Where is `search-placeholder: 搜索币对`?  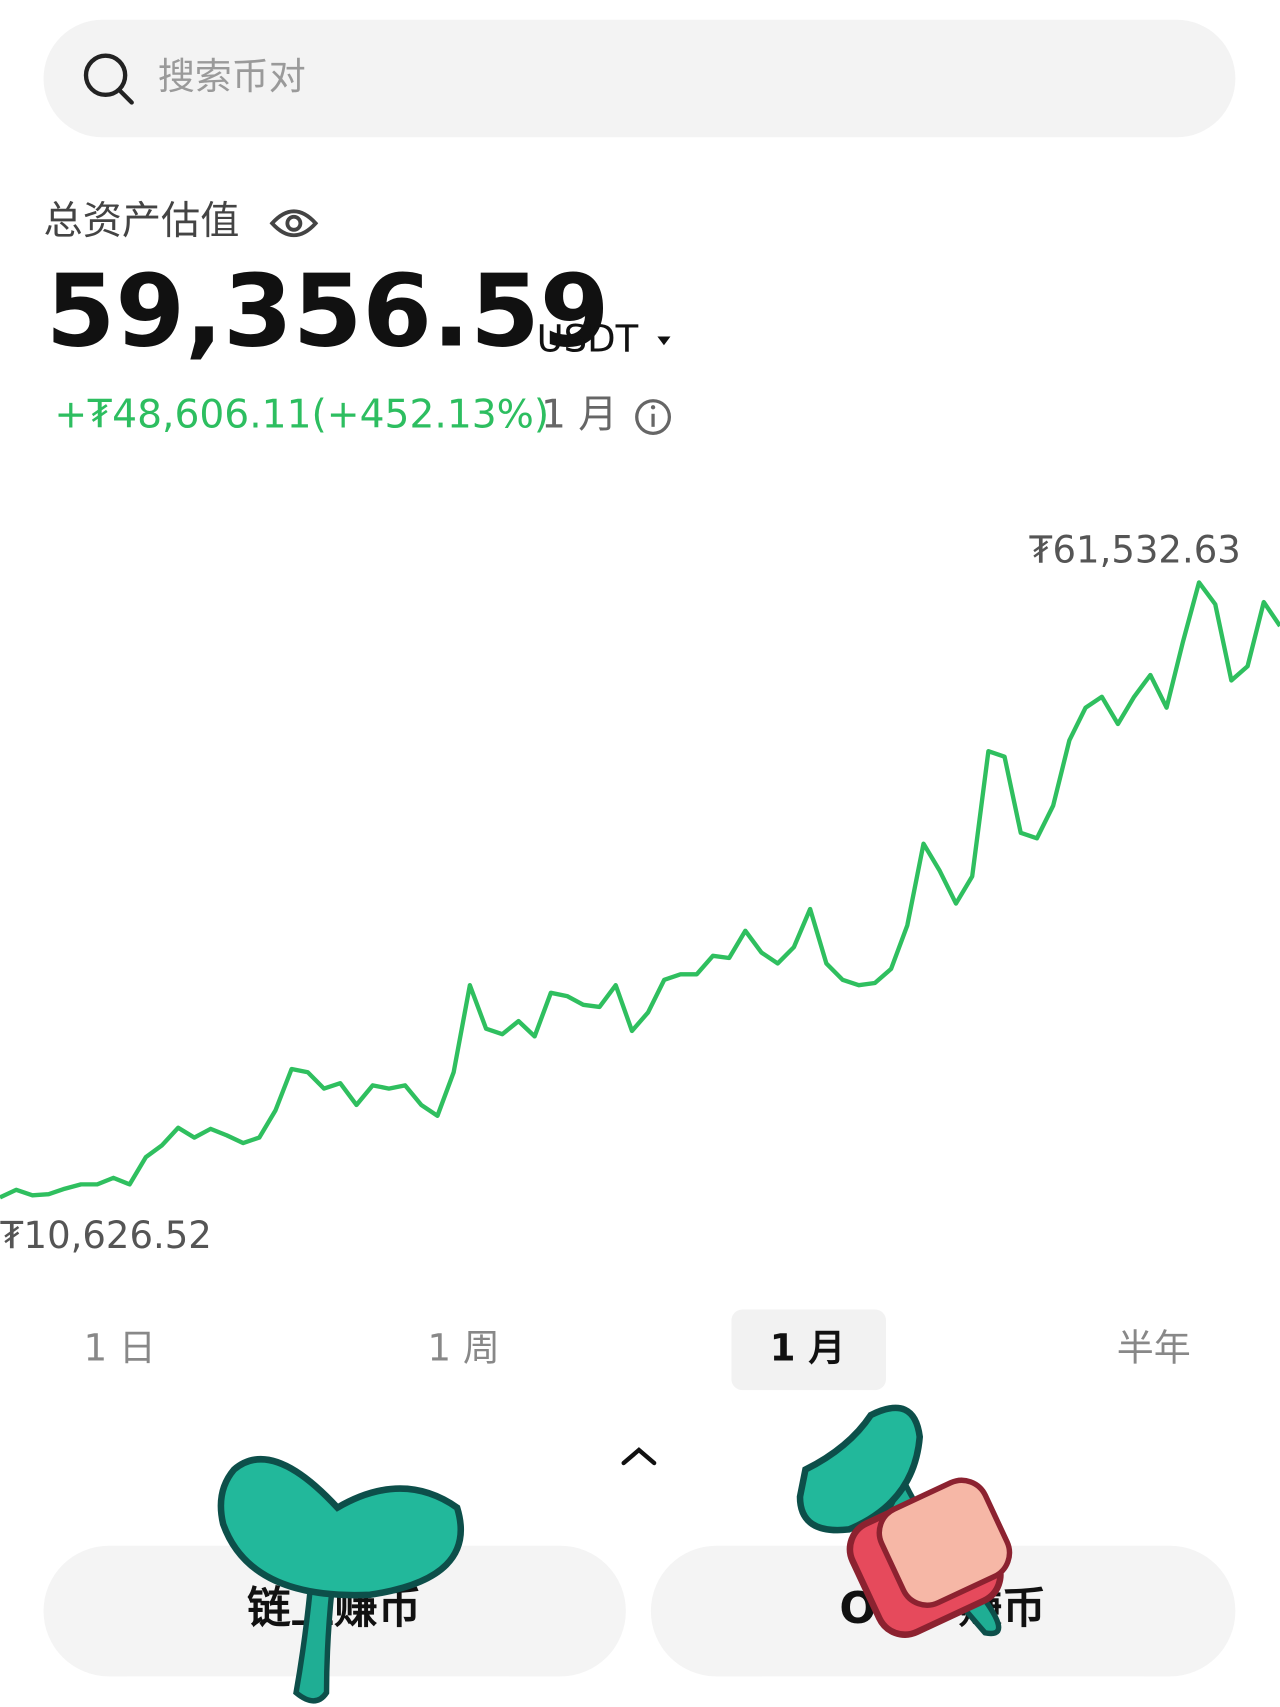 search-placeholder: 搜索币对 is located at coordinates (232, 76).